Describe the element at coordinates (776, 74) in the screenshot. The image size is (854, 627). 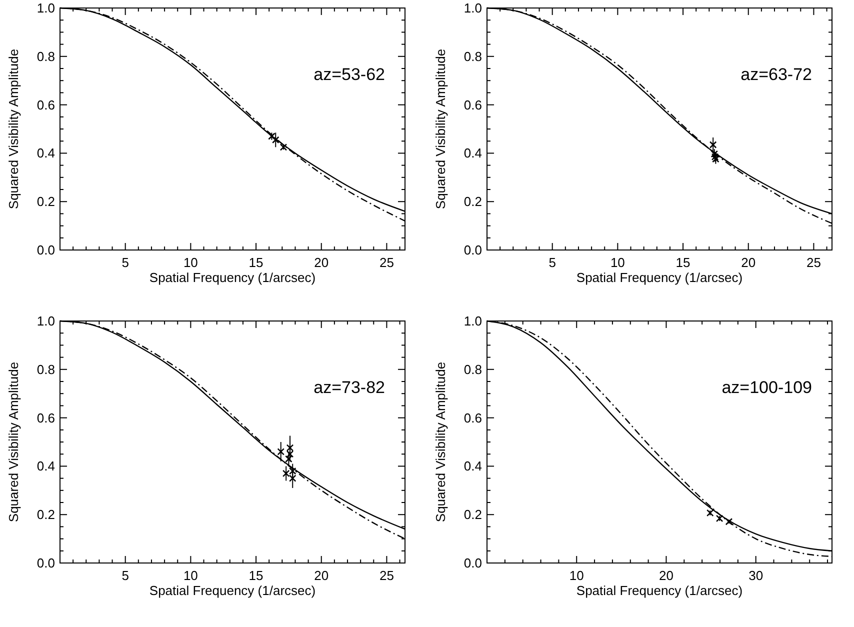
I see `annotation: az=63-72` at that location.